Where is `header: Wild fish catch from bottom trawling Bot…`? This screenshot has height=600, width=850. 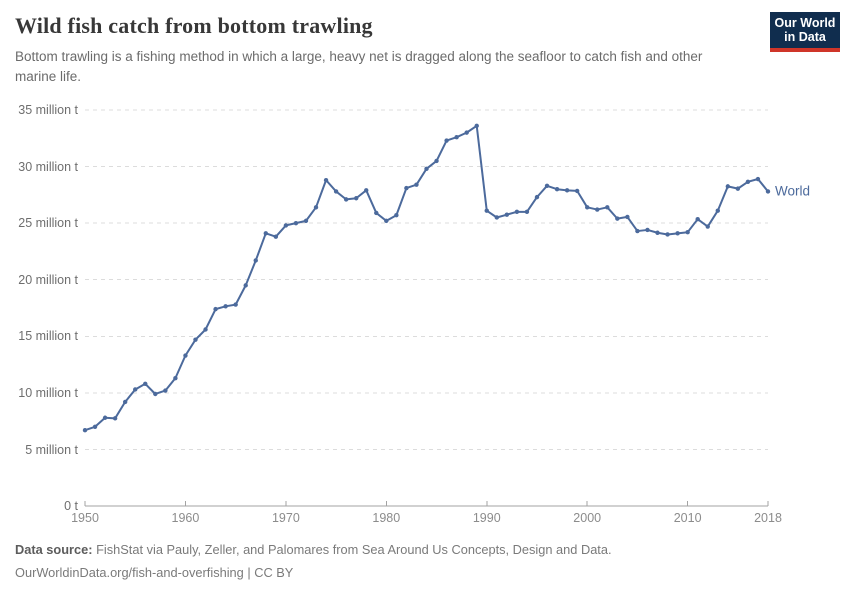 header: Wild fish catch from bottom trawling Bot… is located at coordinates (425, 43).